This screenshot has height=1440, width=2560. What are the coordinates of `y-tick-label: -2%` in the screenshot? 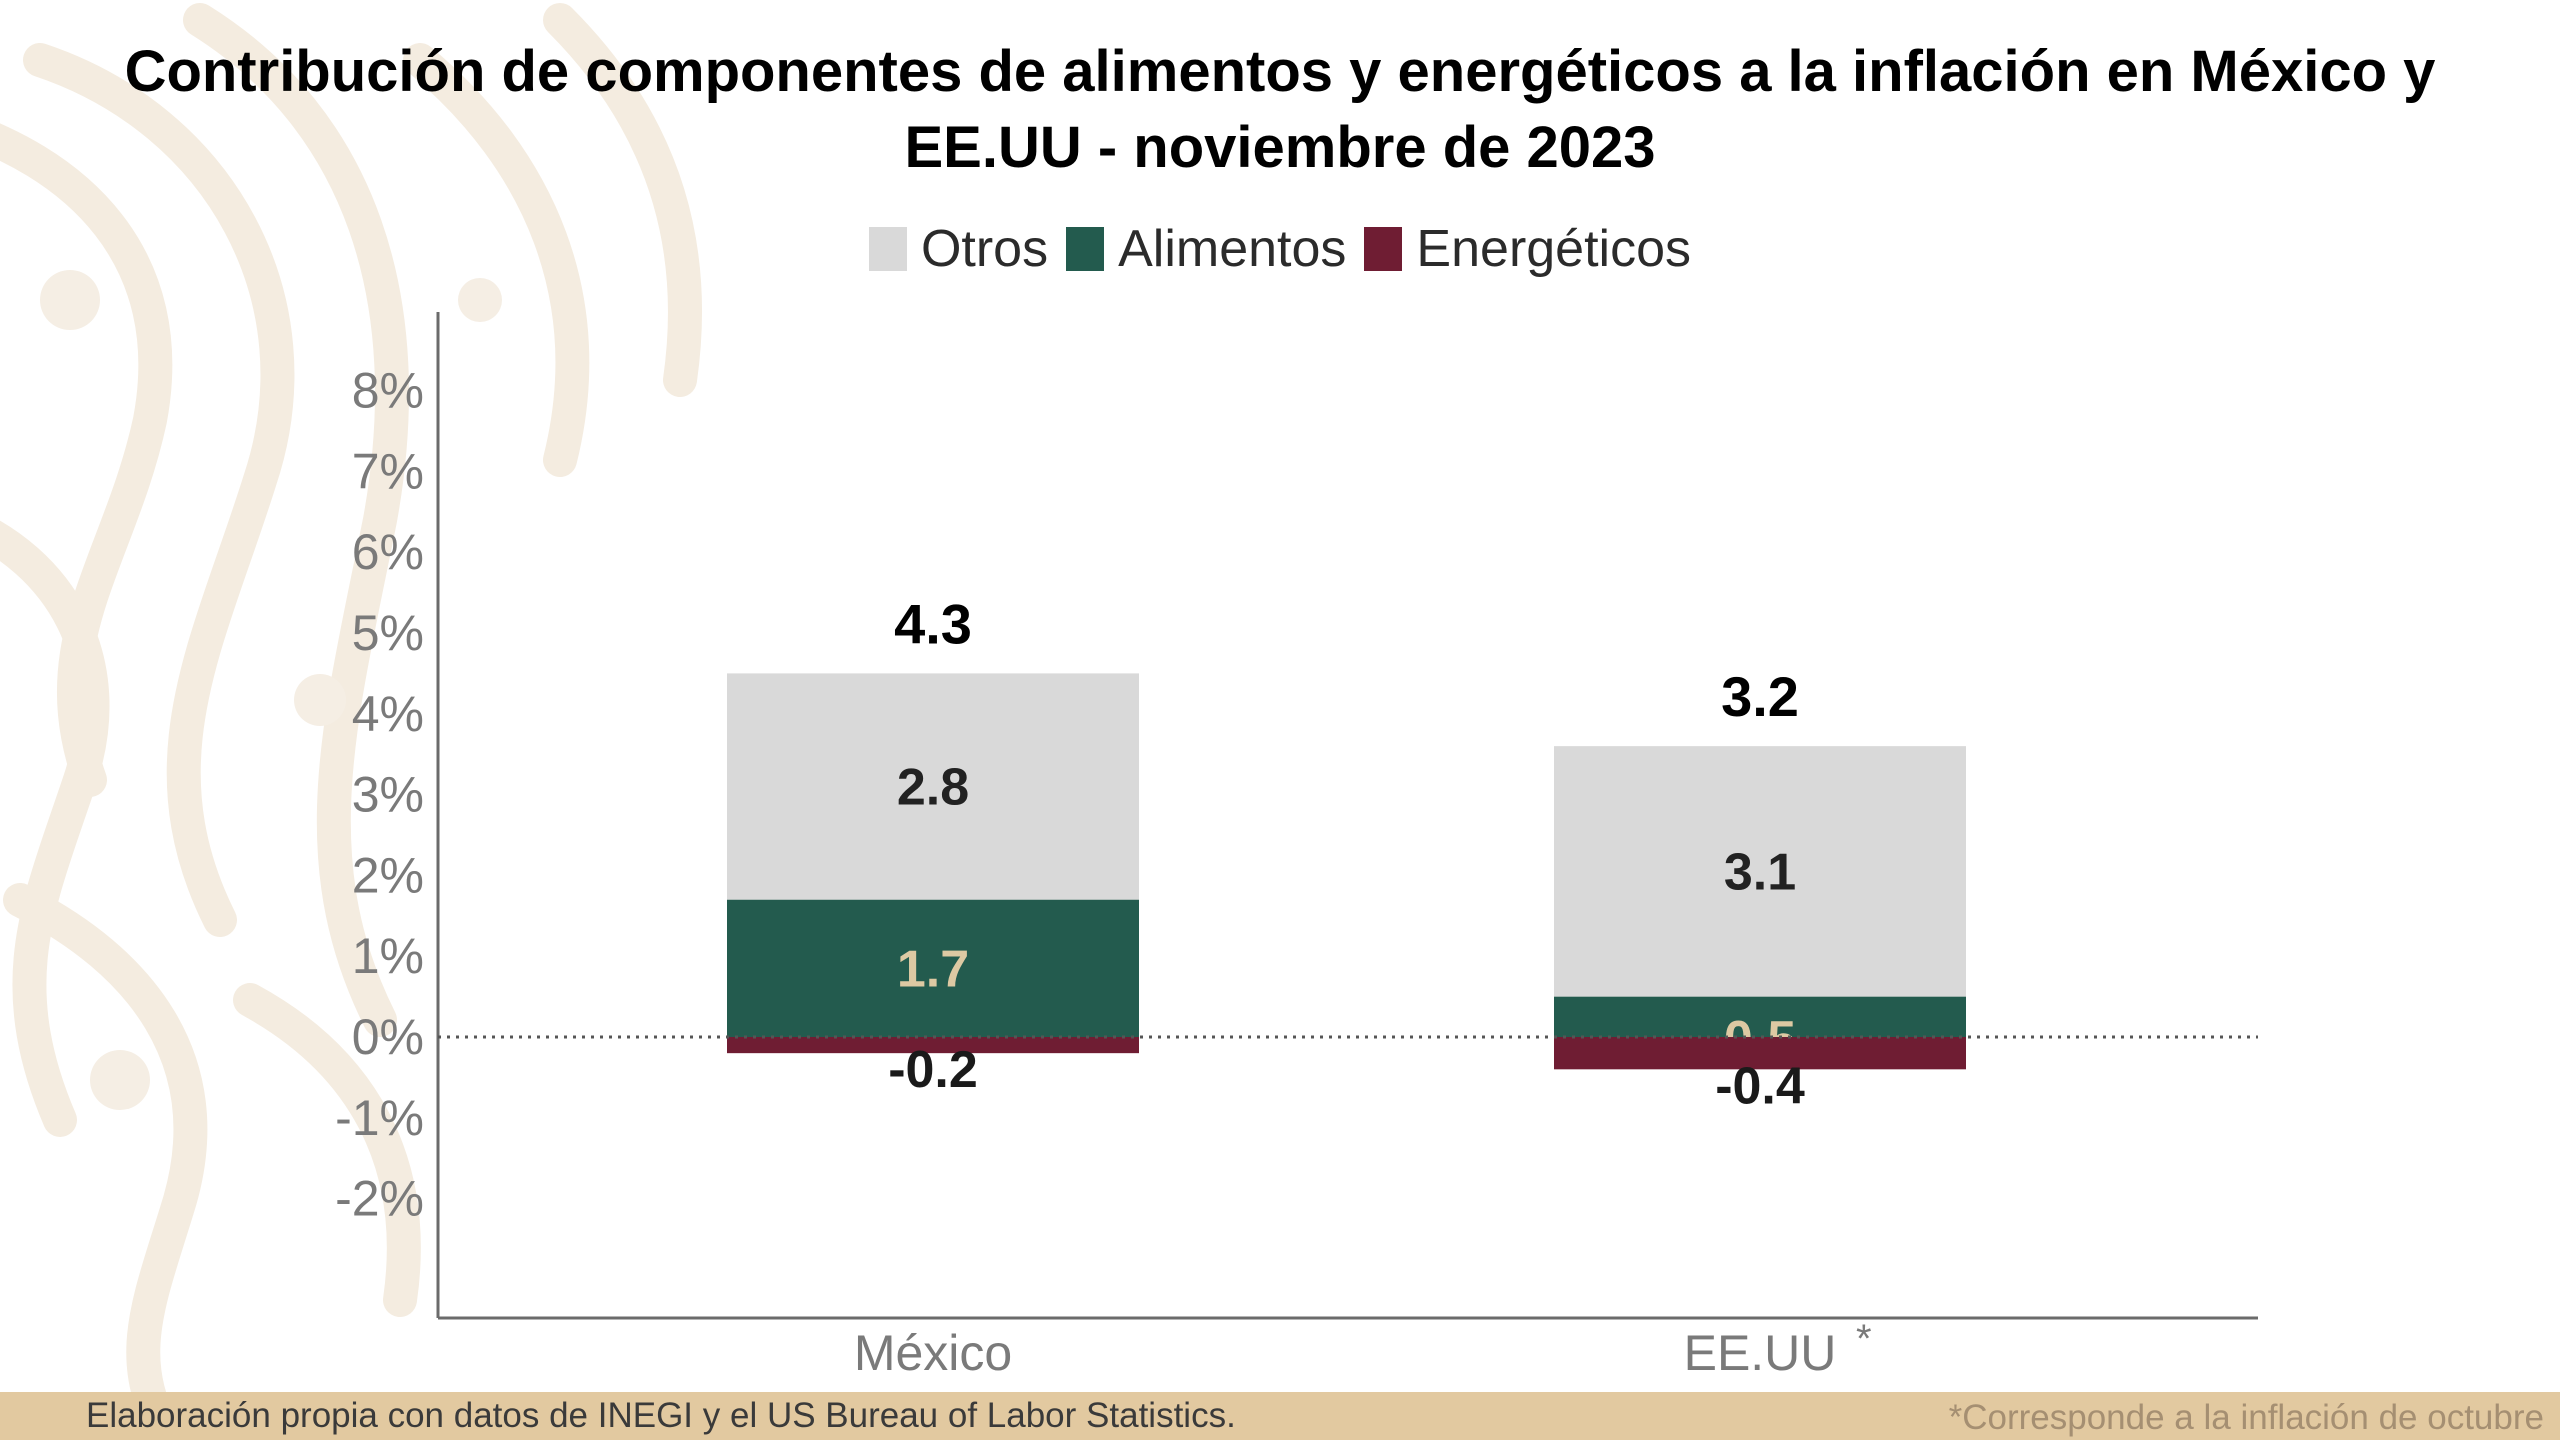 It's located at (379, 1199).